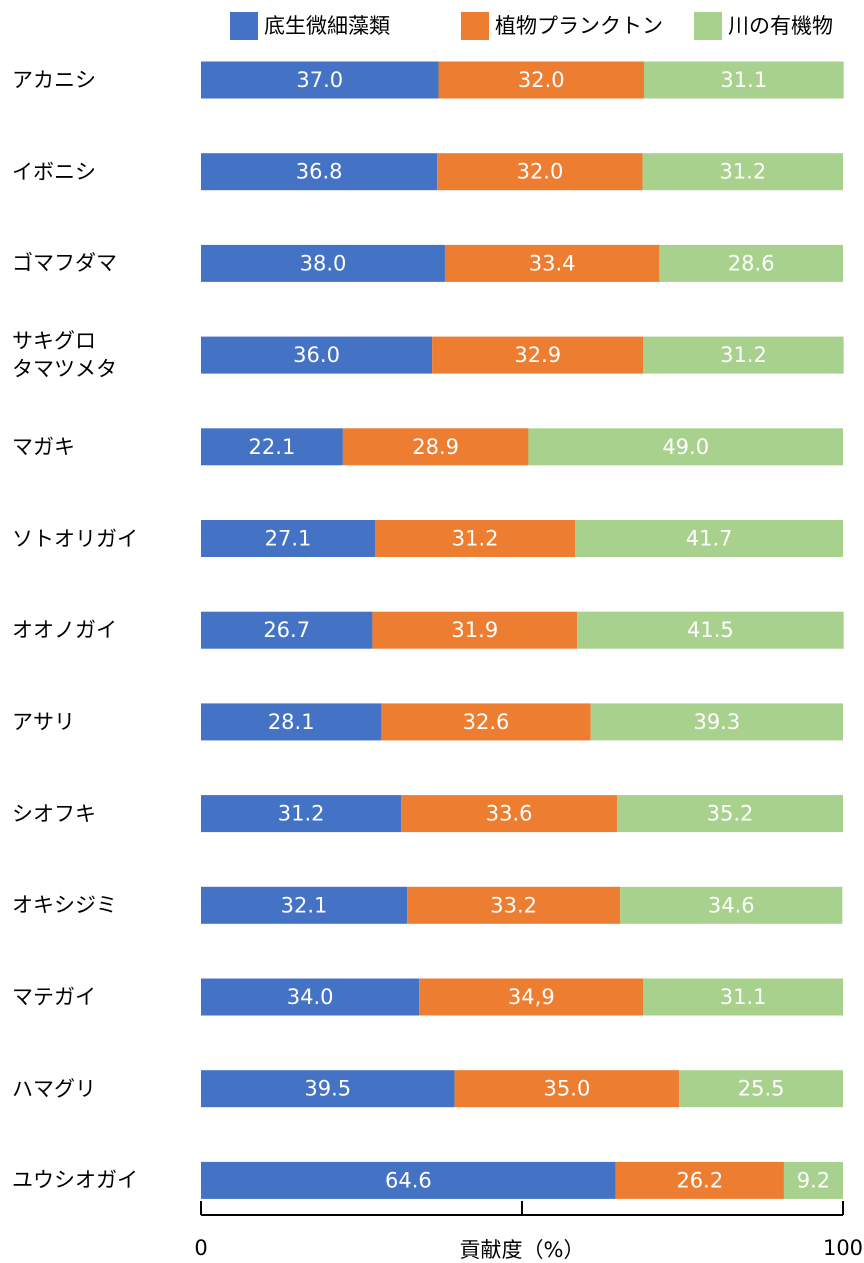 Image resolution: width=864 pixels, height=1263 pixels. I want to click on value-label: 33.2, so click(513, 905).